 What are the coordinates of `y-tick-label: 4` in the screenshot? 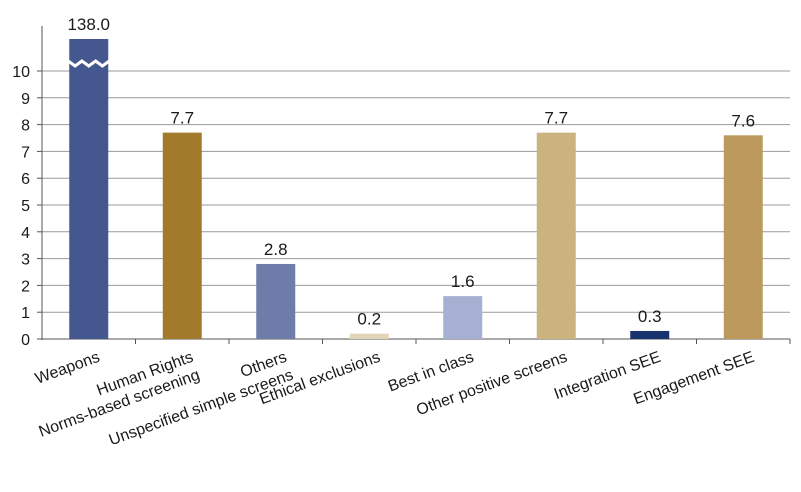 It's located at (25, 233).